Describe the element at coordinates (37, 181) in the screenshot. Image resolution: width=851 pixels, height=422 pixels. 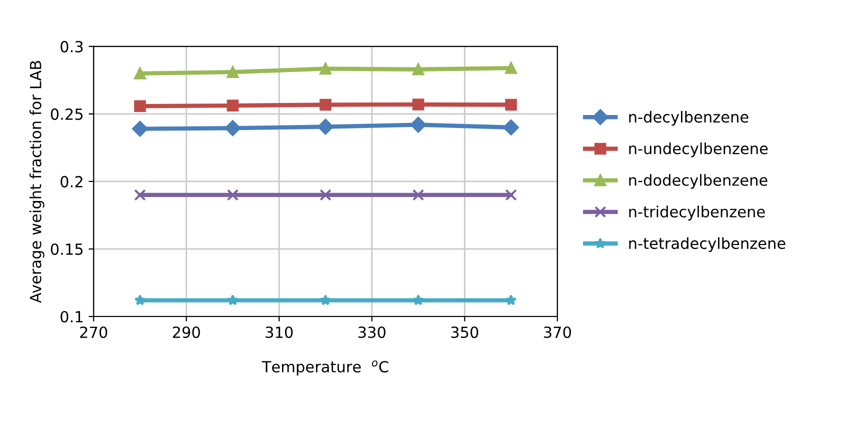
I see `y-axis-title: Average weight fraction for LAB` at that location.